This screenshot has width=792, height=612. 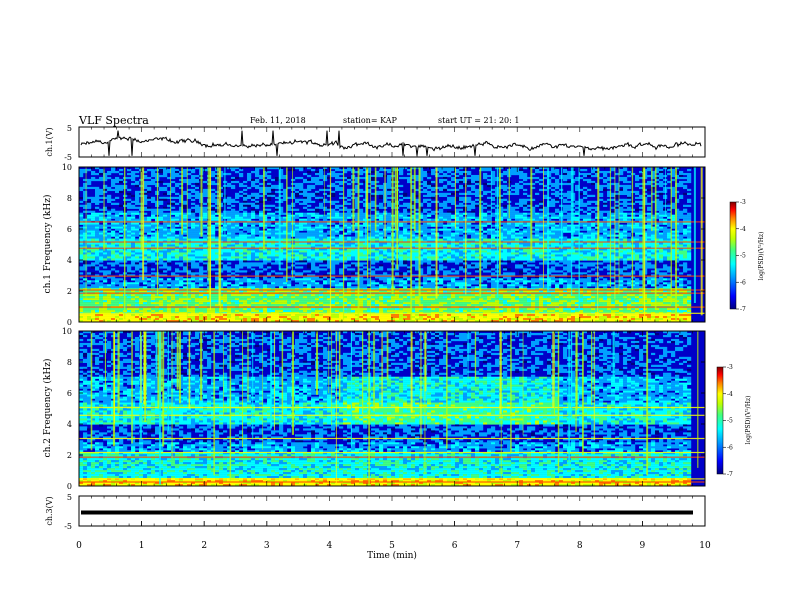 What do you see at coordinates (68, 526) in the screenshot?
I see `ch3-ytick-bottom: -5` at bounding box center [68, 526].